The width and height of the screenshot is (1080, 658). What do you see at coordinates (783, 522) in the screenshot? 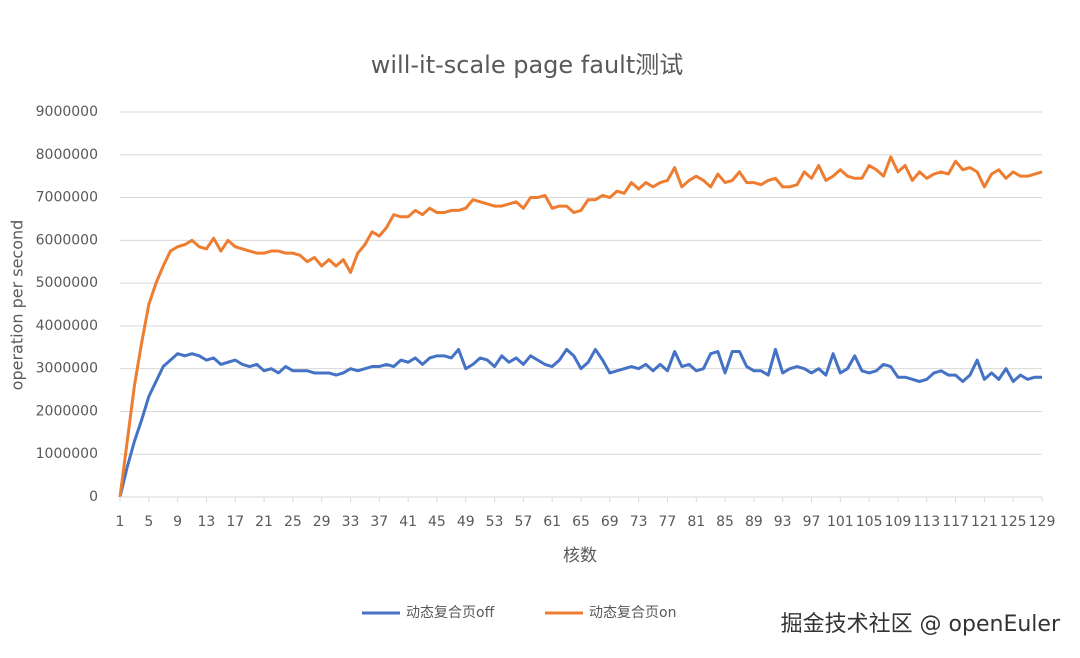
I see `x-tick-label: 93` at bounding box center [783, 522].